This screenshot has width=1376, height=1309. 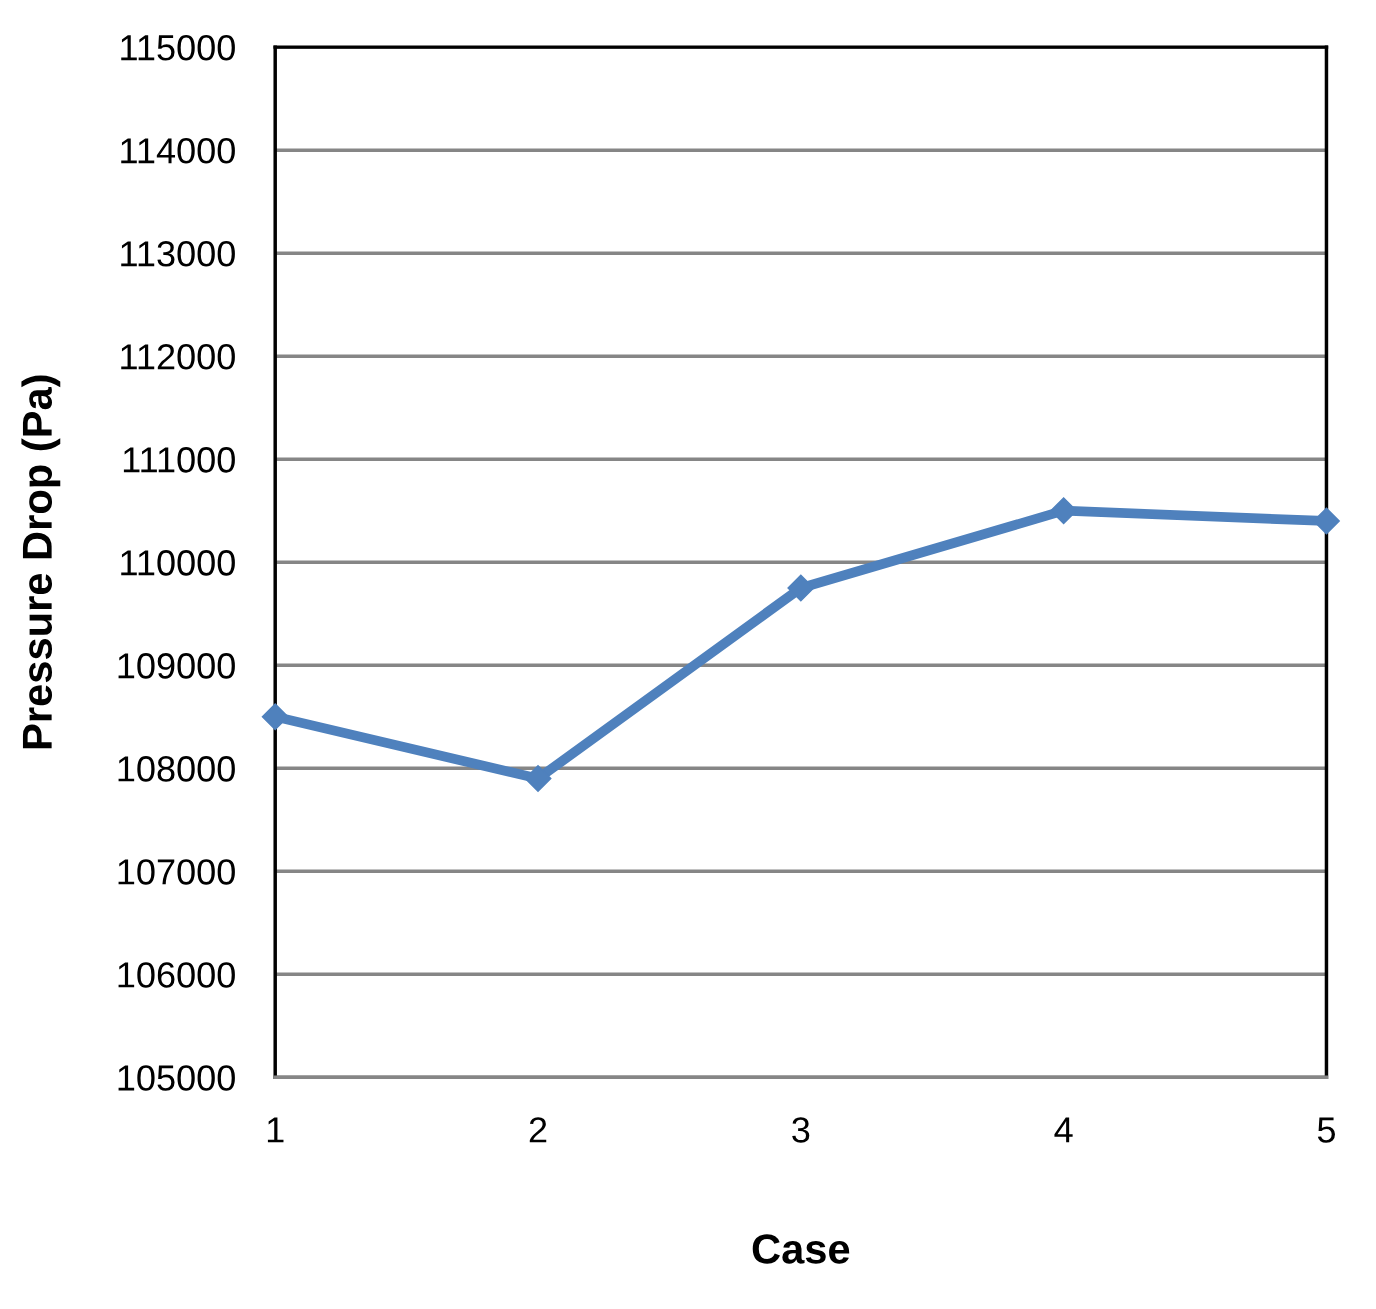 What do you see at coordinates (179, 460) in the screenshot?
I see `y-tick-label: 111000` at bounding box center [179, 460].